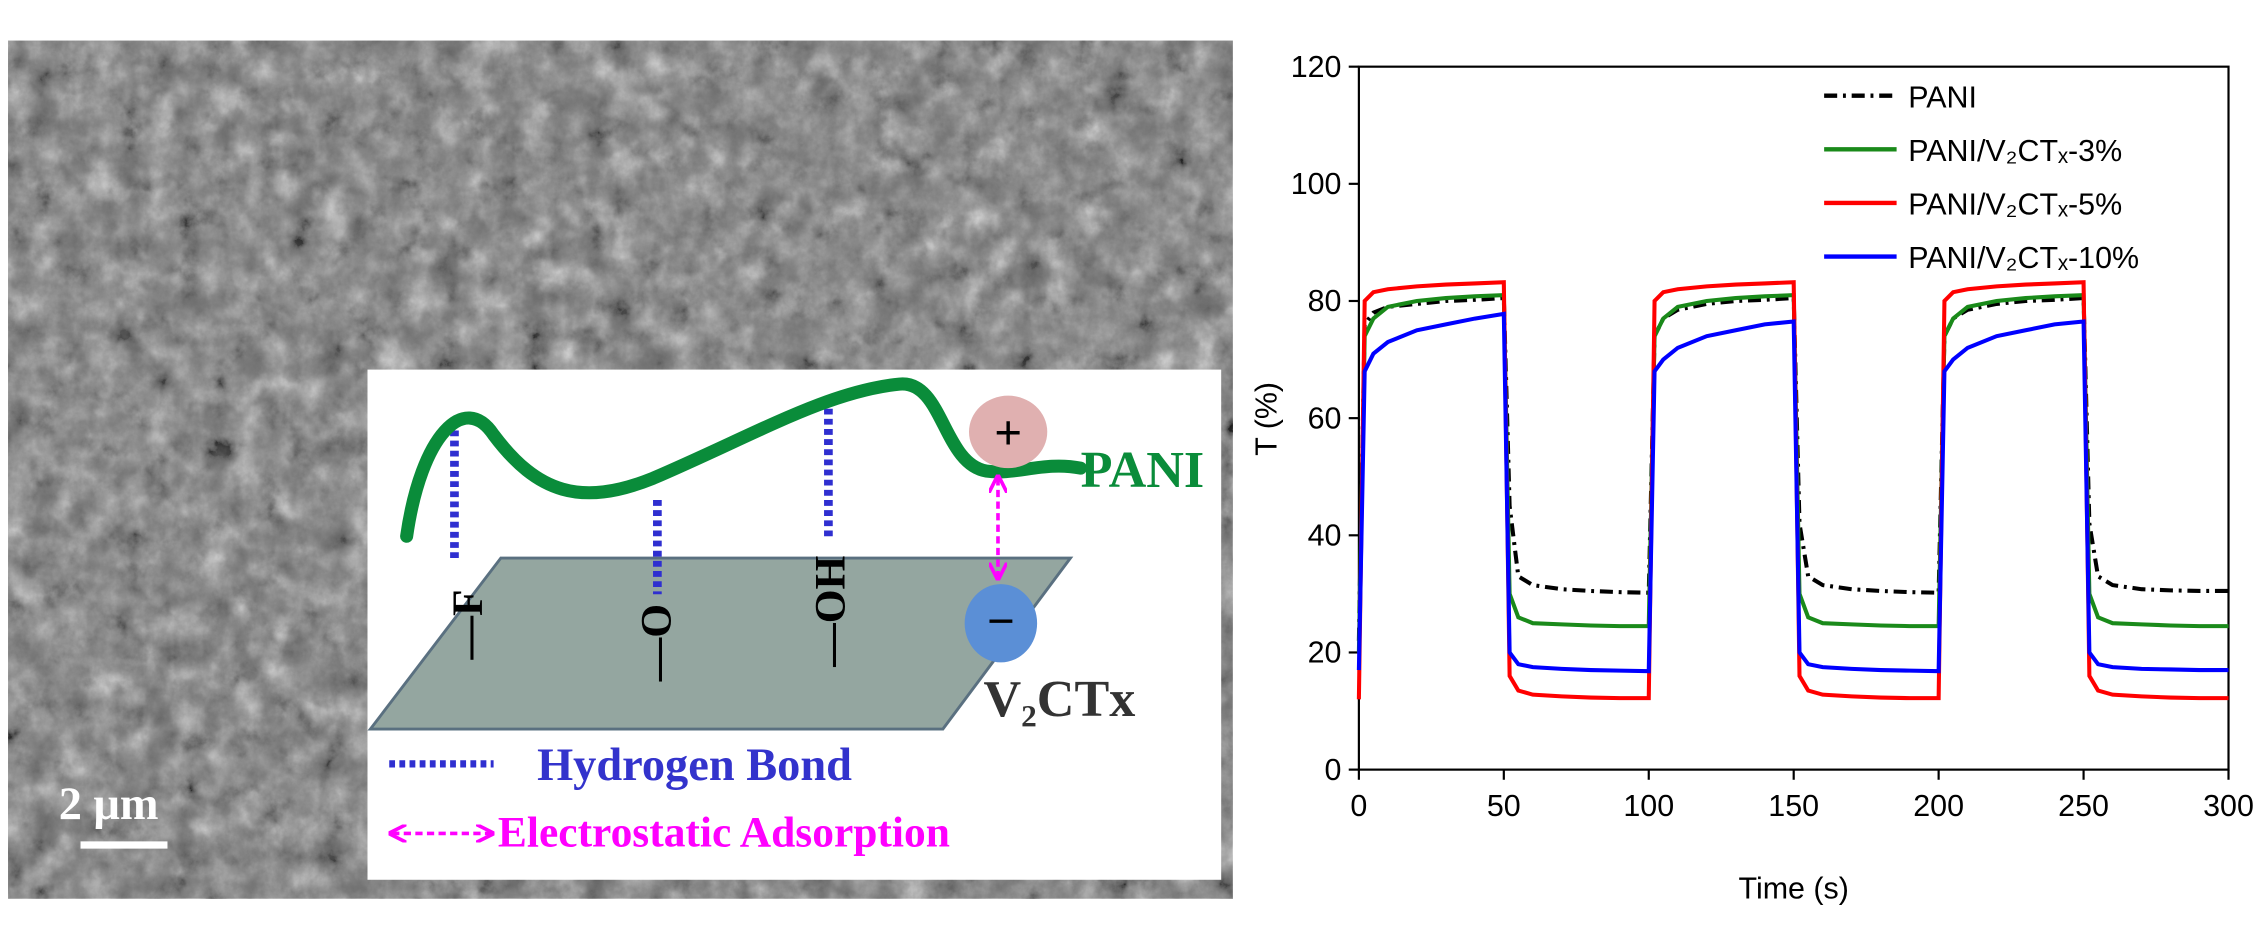  What do you see at coordinates (1504, 806) in the screenshot?
I see `x-tick-label: 50` at bounding box center [1504, 806].